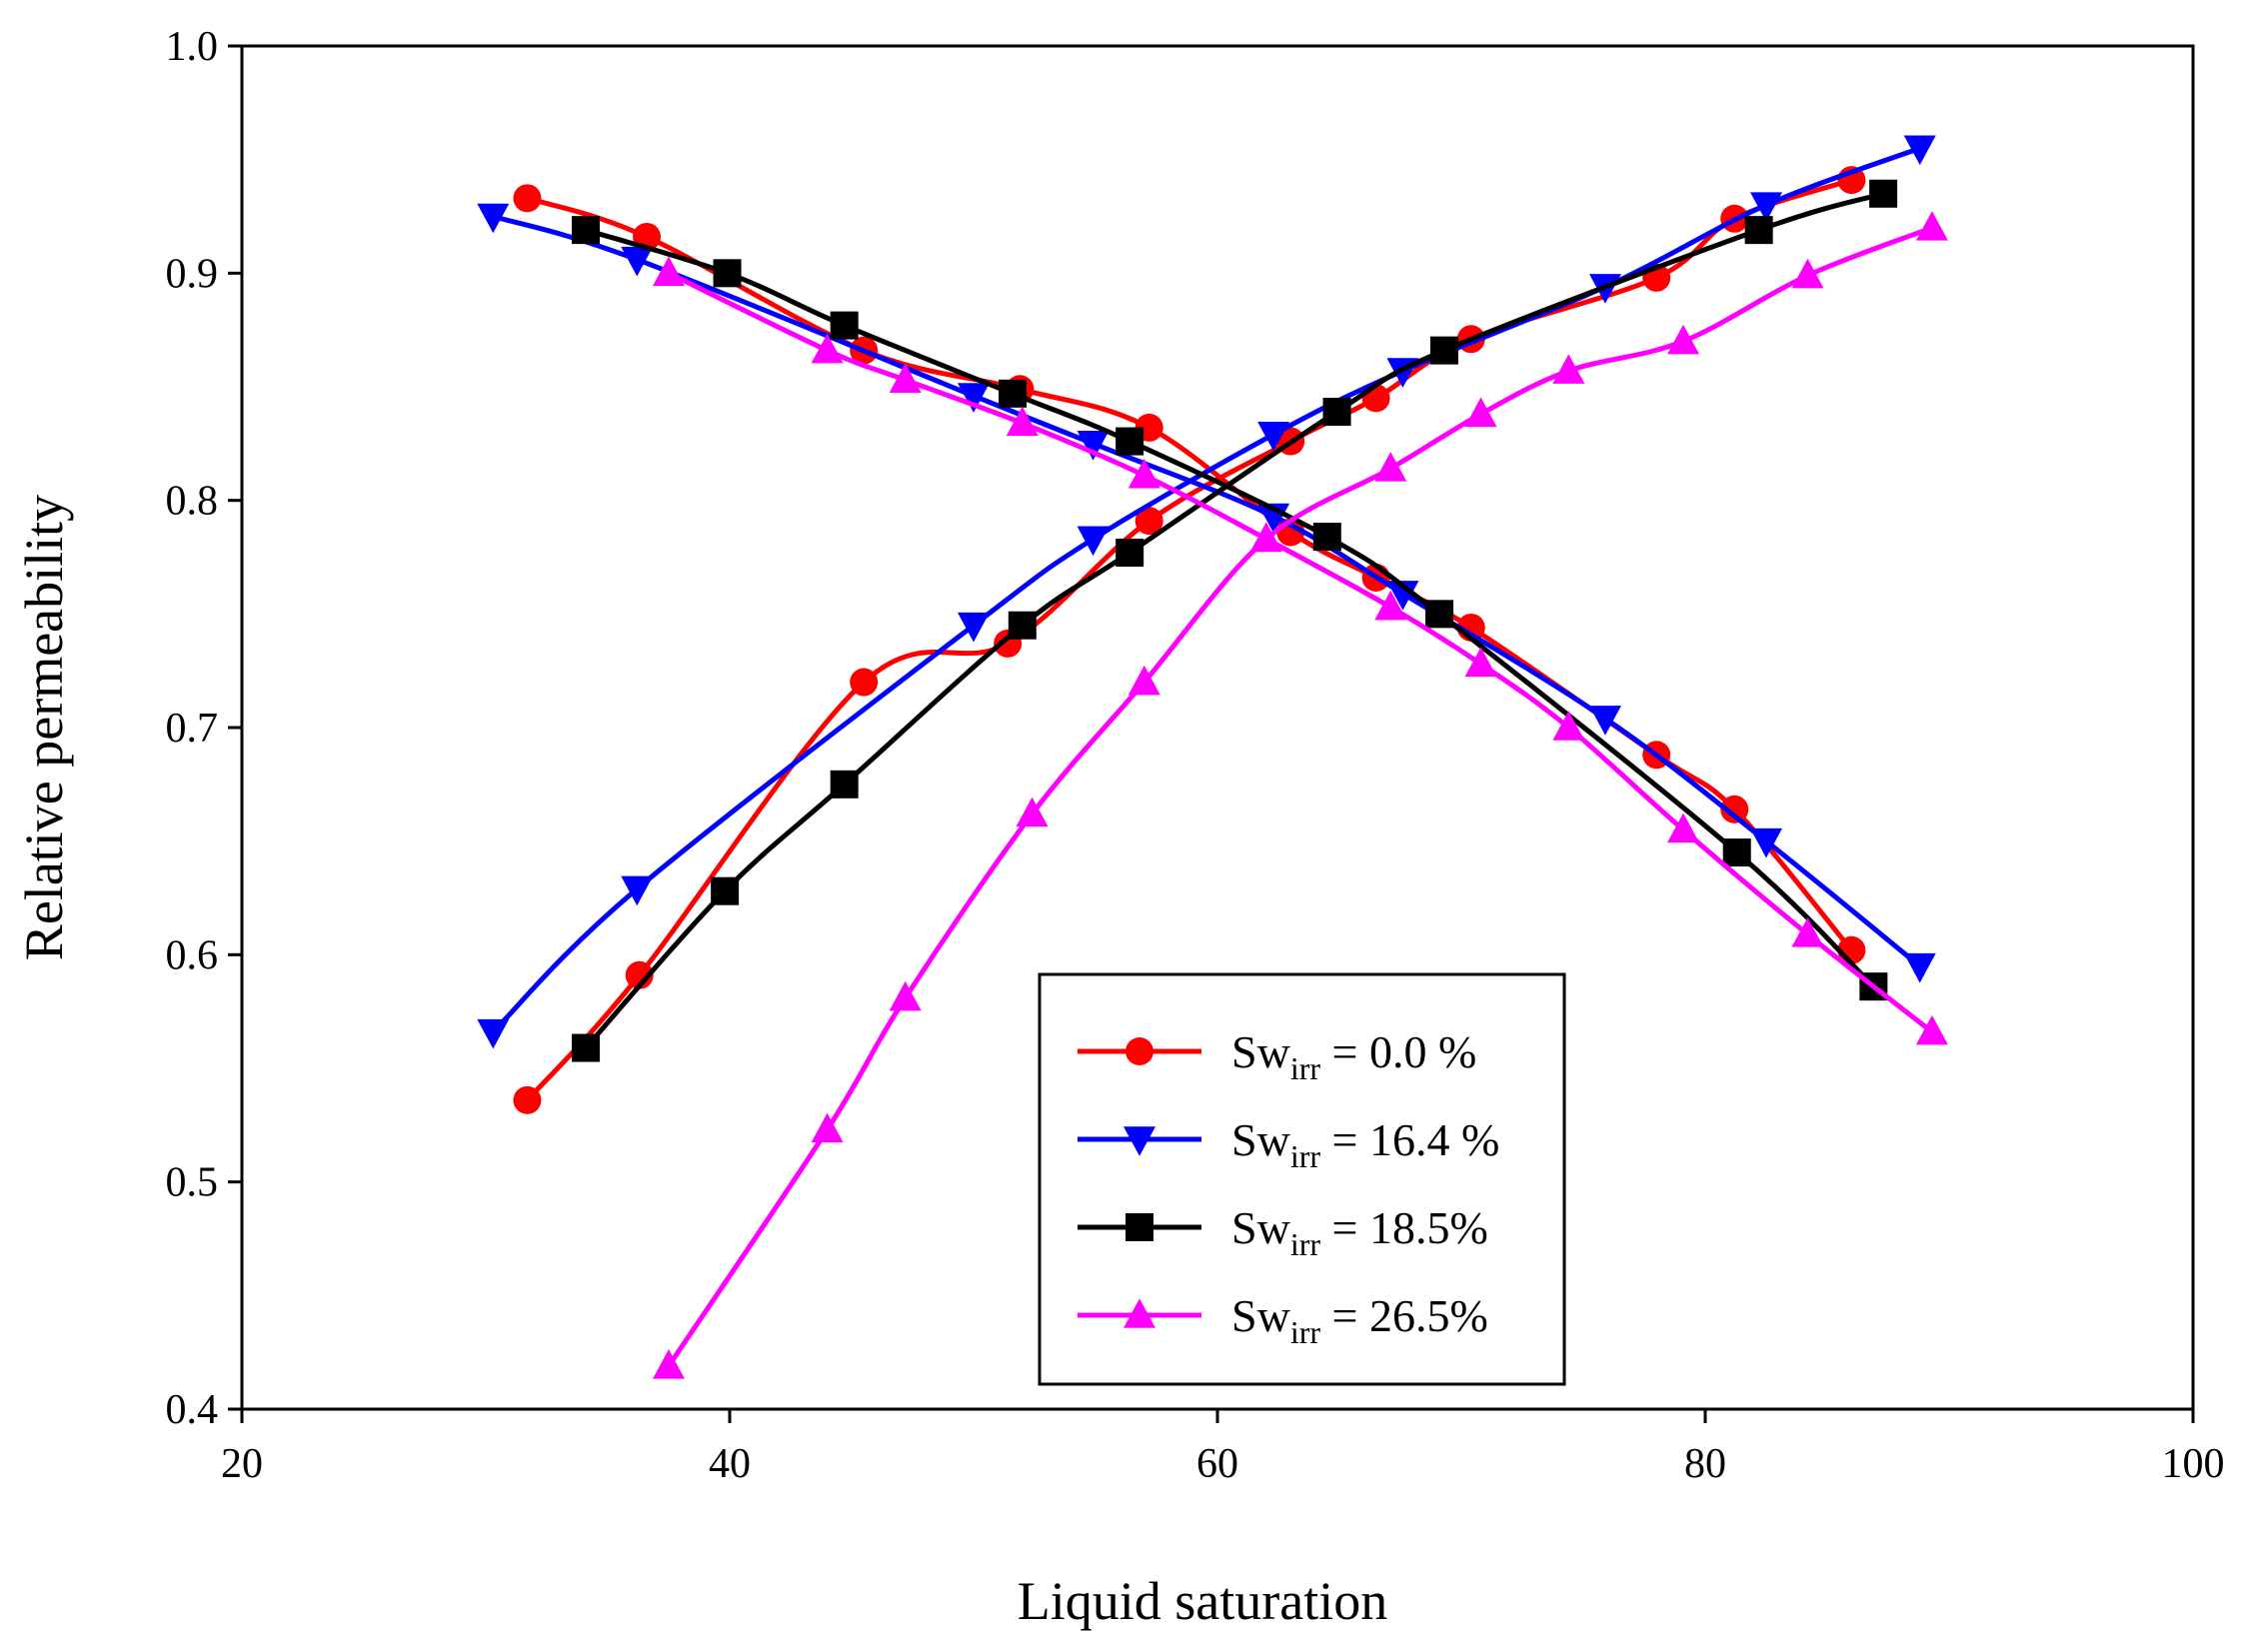 The height and width of the screenshot is (1652, 2252). I want to click on y-axis-title: Relative permeability, so click(44, 727).